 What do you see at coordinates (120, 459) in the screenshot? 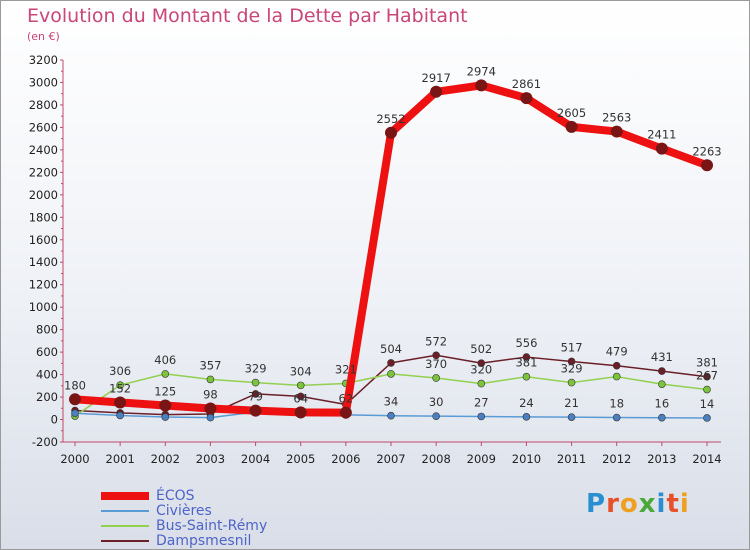
I see `x-tick-label: 2001` at bounding box center [120, 459].